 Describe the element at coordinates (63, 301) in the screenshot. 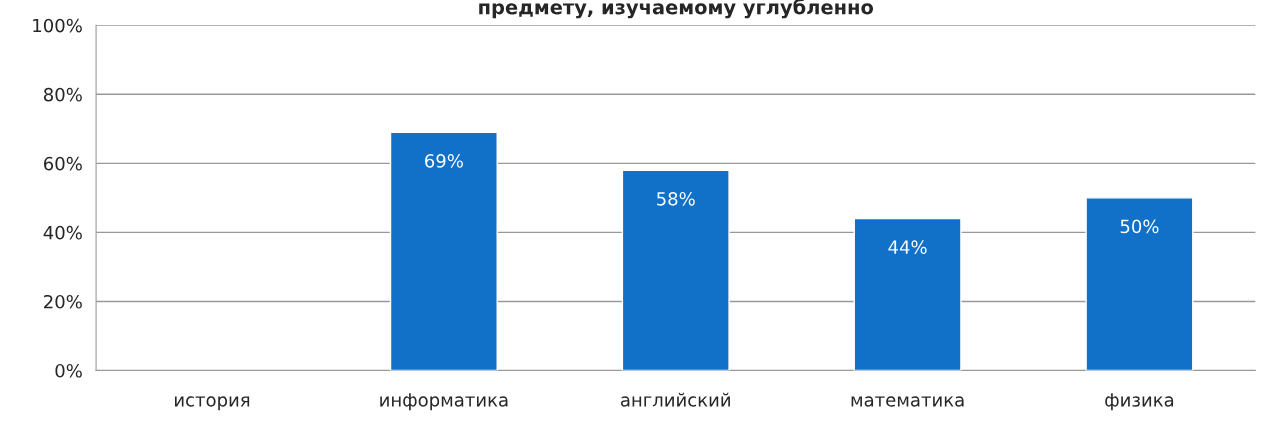

I see `y-tick-label: 20%` at that location.